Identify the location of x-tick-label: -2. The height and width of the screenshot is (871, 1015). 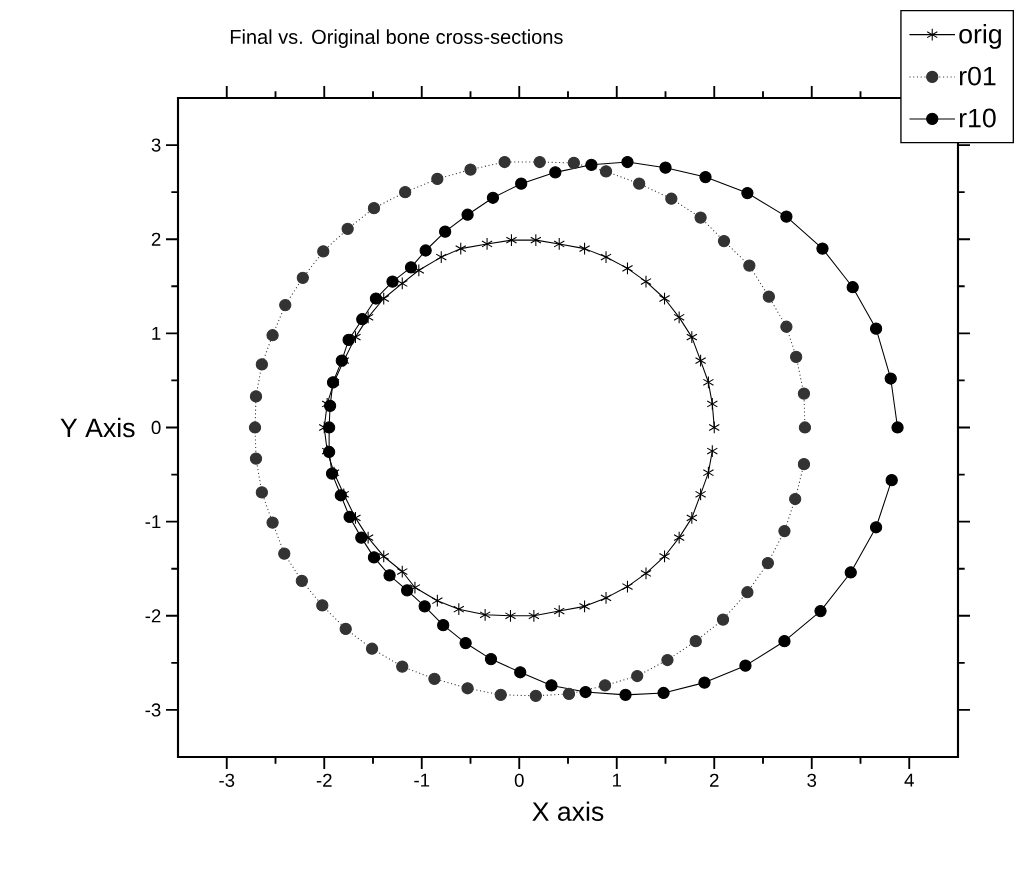
(324, 780).